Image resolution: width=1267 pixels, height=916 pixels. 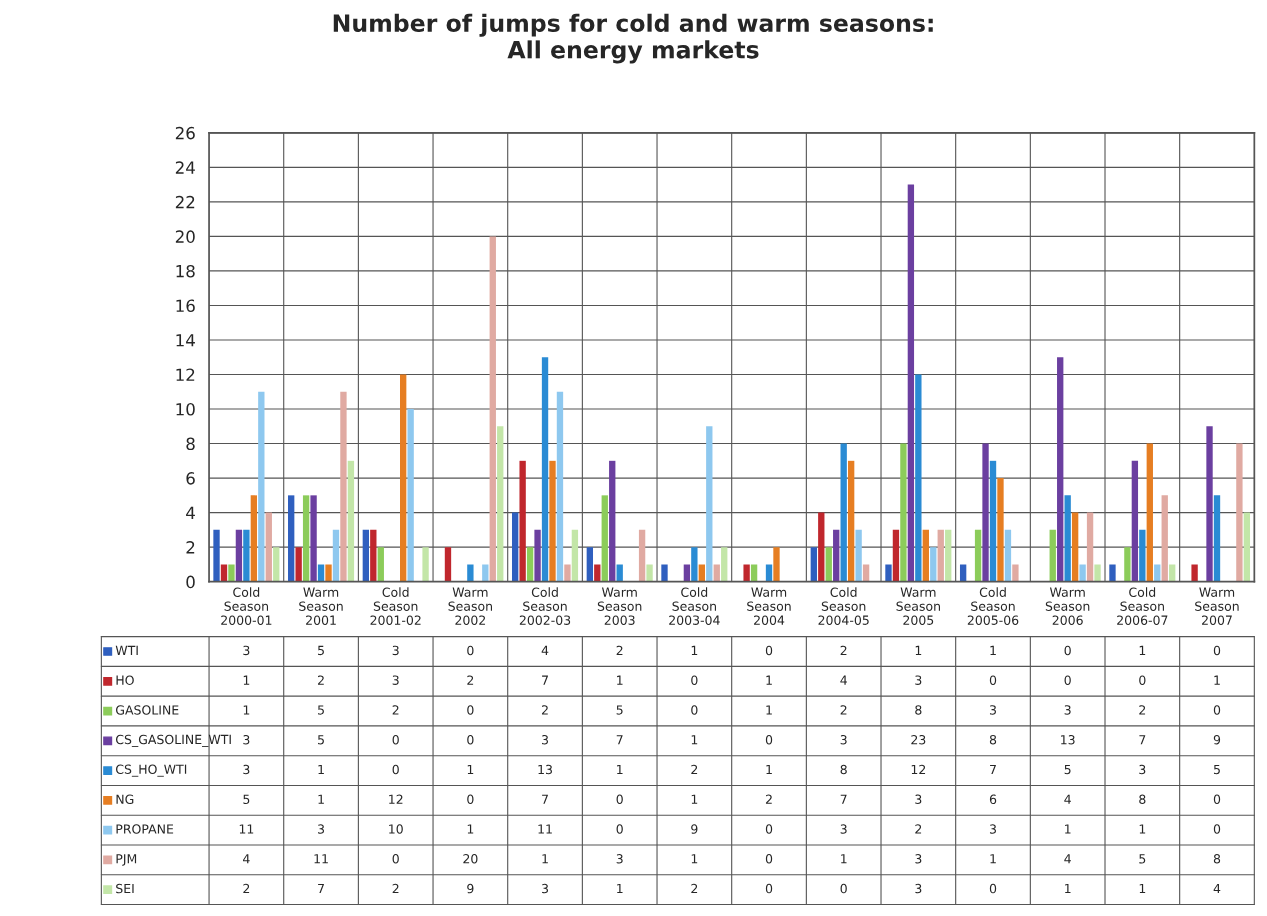 I want to click on data-label: 10, so click(x=396, y=829).